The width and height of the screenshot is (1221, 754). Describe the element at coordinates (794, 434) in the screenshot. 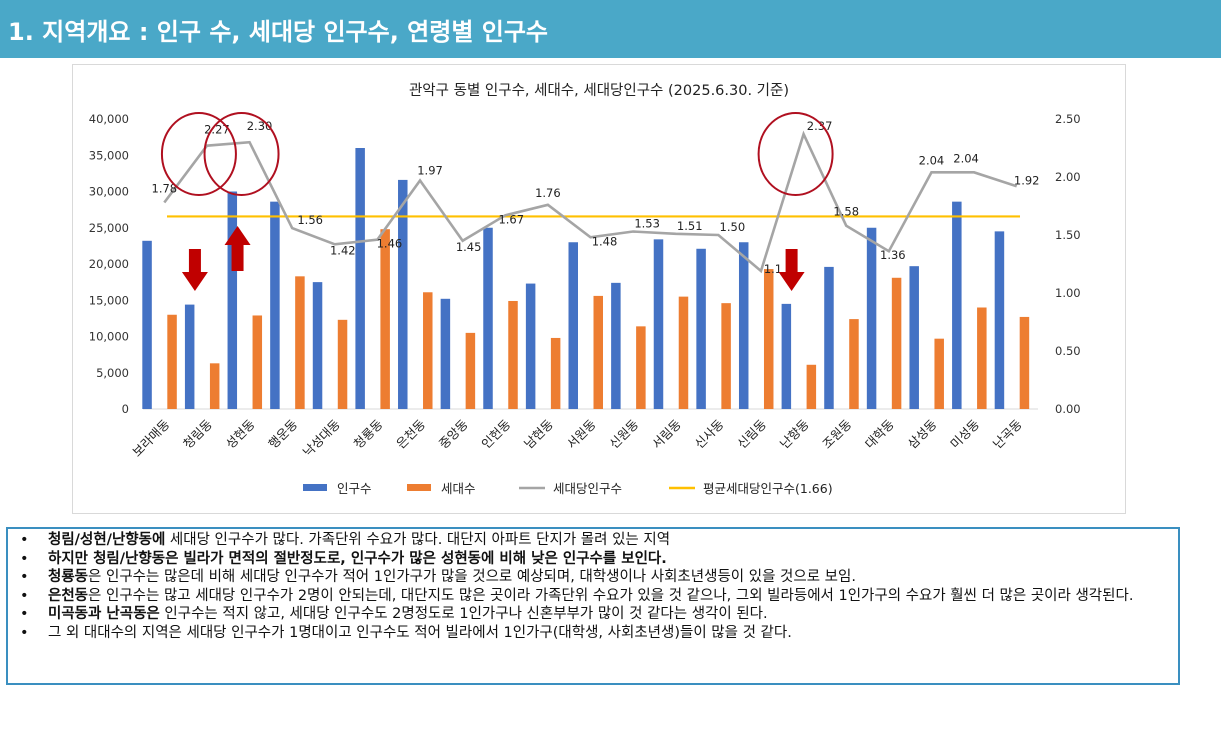

I see `category-label: 난향동` at that location.